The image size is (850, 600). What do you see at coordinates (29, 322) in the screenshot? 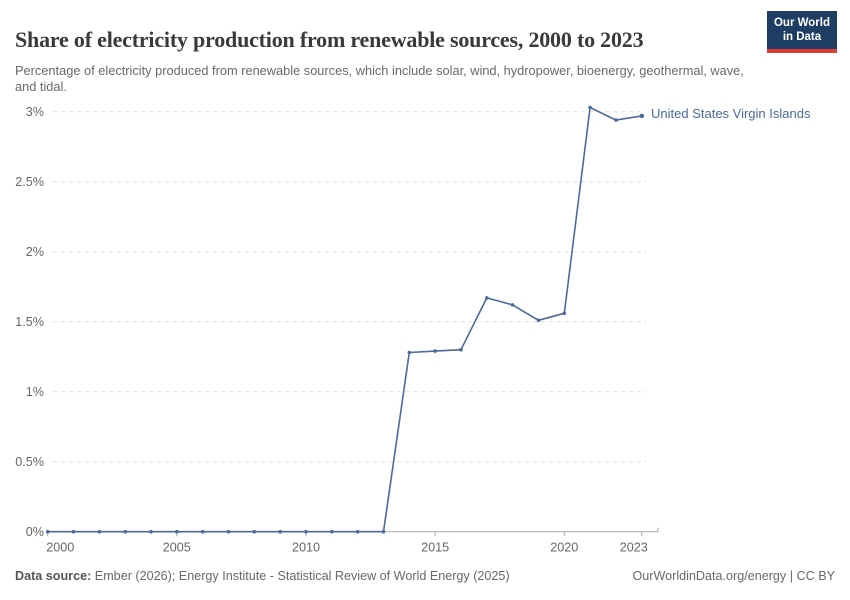
I see `y-tick-label: 1.5%` at bounding box center [29, 322].